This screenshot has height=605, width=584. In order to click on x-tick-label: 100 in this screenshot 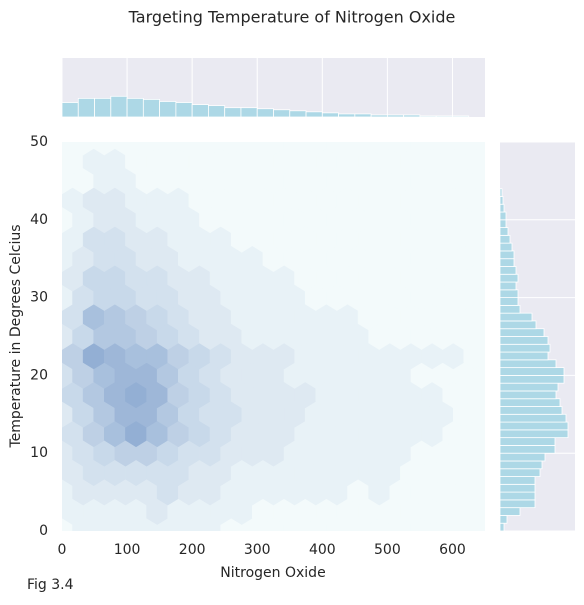, I will do `click(127, 550)`.